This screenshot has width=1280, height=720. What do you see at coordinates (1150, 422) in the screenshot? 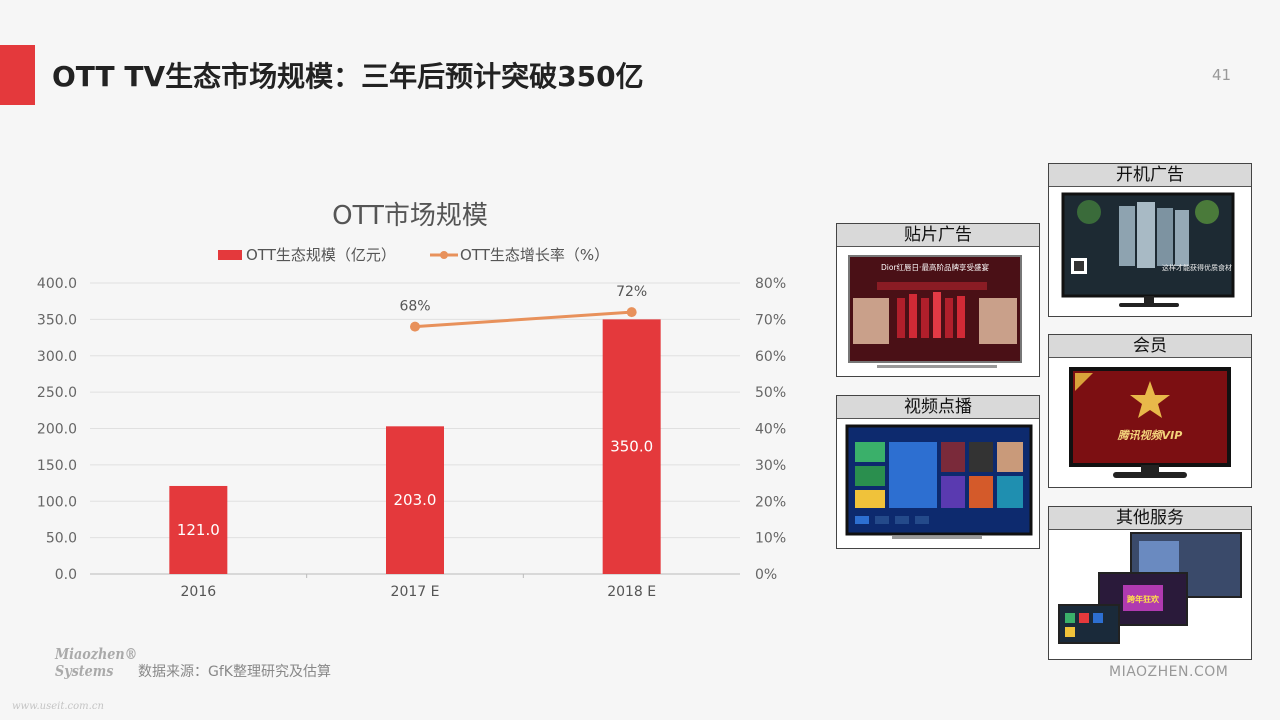
I see `tv-vip-star-thumbnail: 腾讯视频VIP` at bounding box center [1150, 422].